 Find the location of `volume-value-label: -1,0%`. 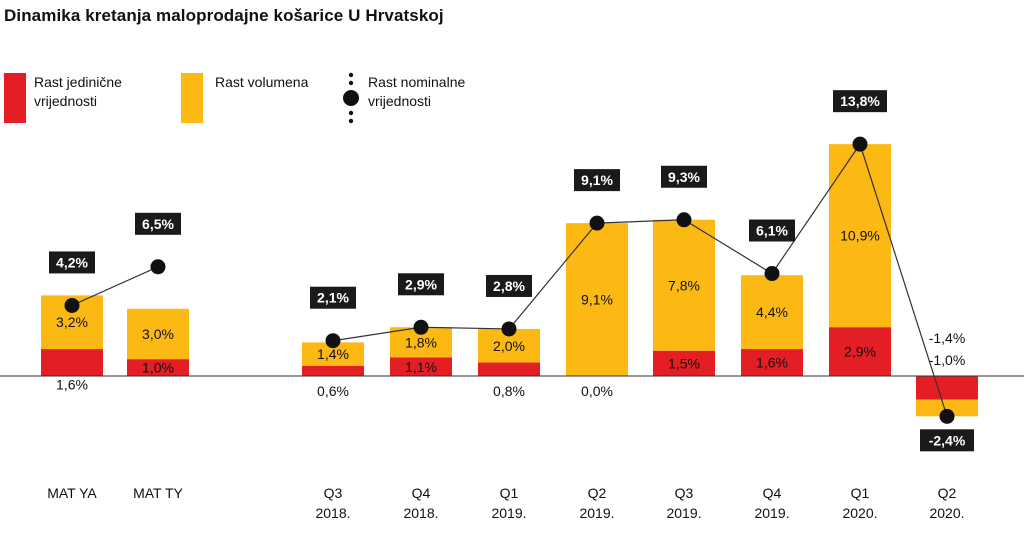

volume-value-label: -1,0% is located at coordinates (947, 360).